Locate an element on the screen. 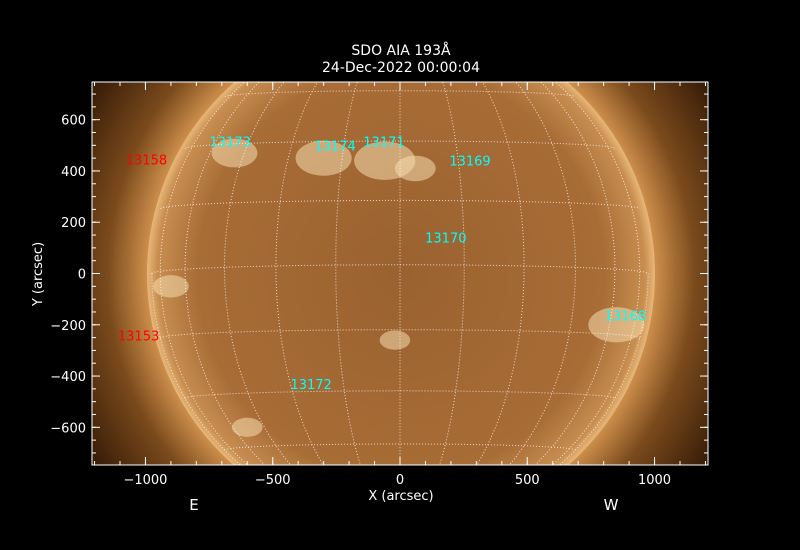 This screenshot has height=550, width=800. chart-title: SDO AIA 193Å is located at coordinates (401, 50).